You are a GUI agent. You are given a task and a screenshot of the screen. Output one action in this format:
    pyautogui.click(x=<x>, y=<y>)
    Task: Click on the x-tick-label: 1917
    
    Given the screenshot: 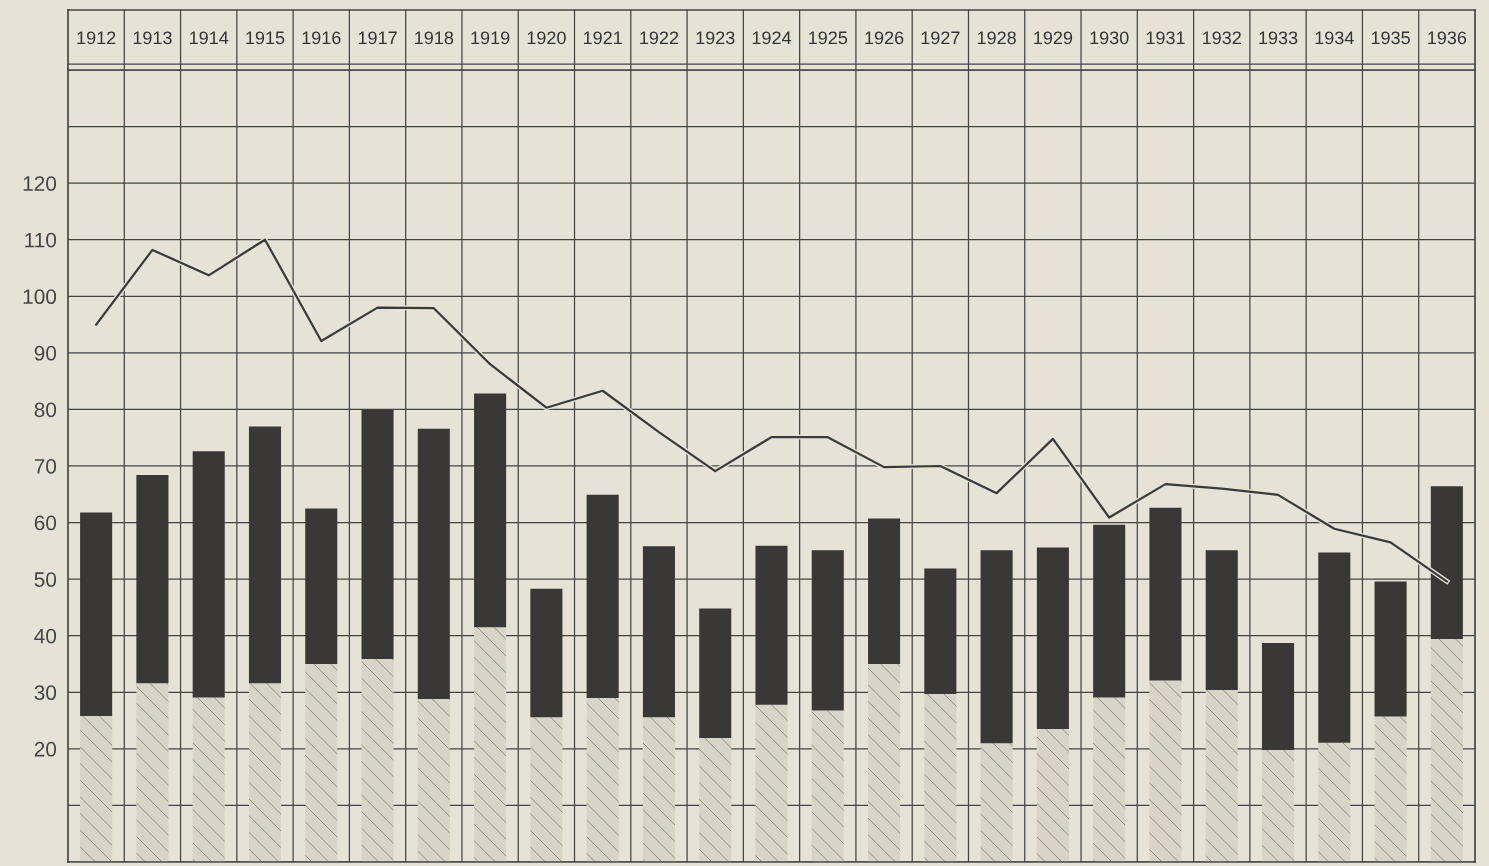 What is the action you would take?
    pyautogui.click(x=377, y=38)
    